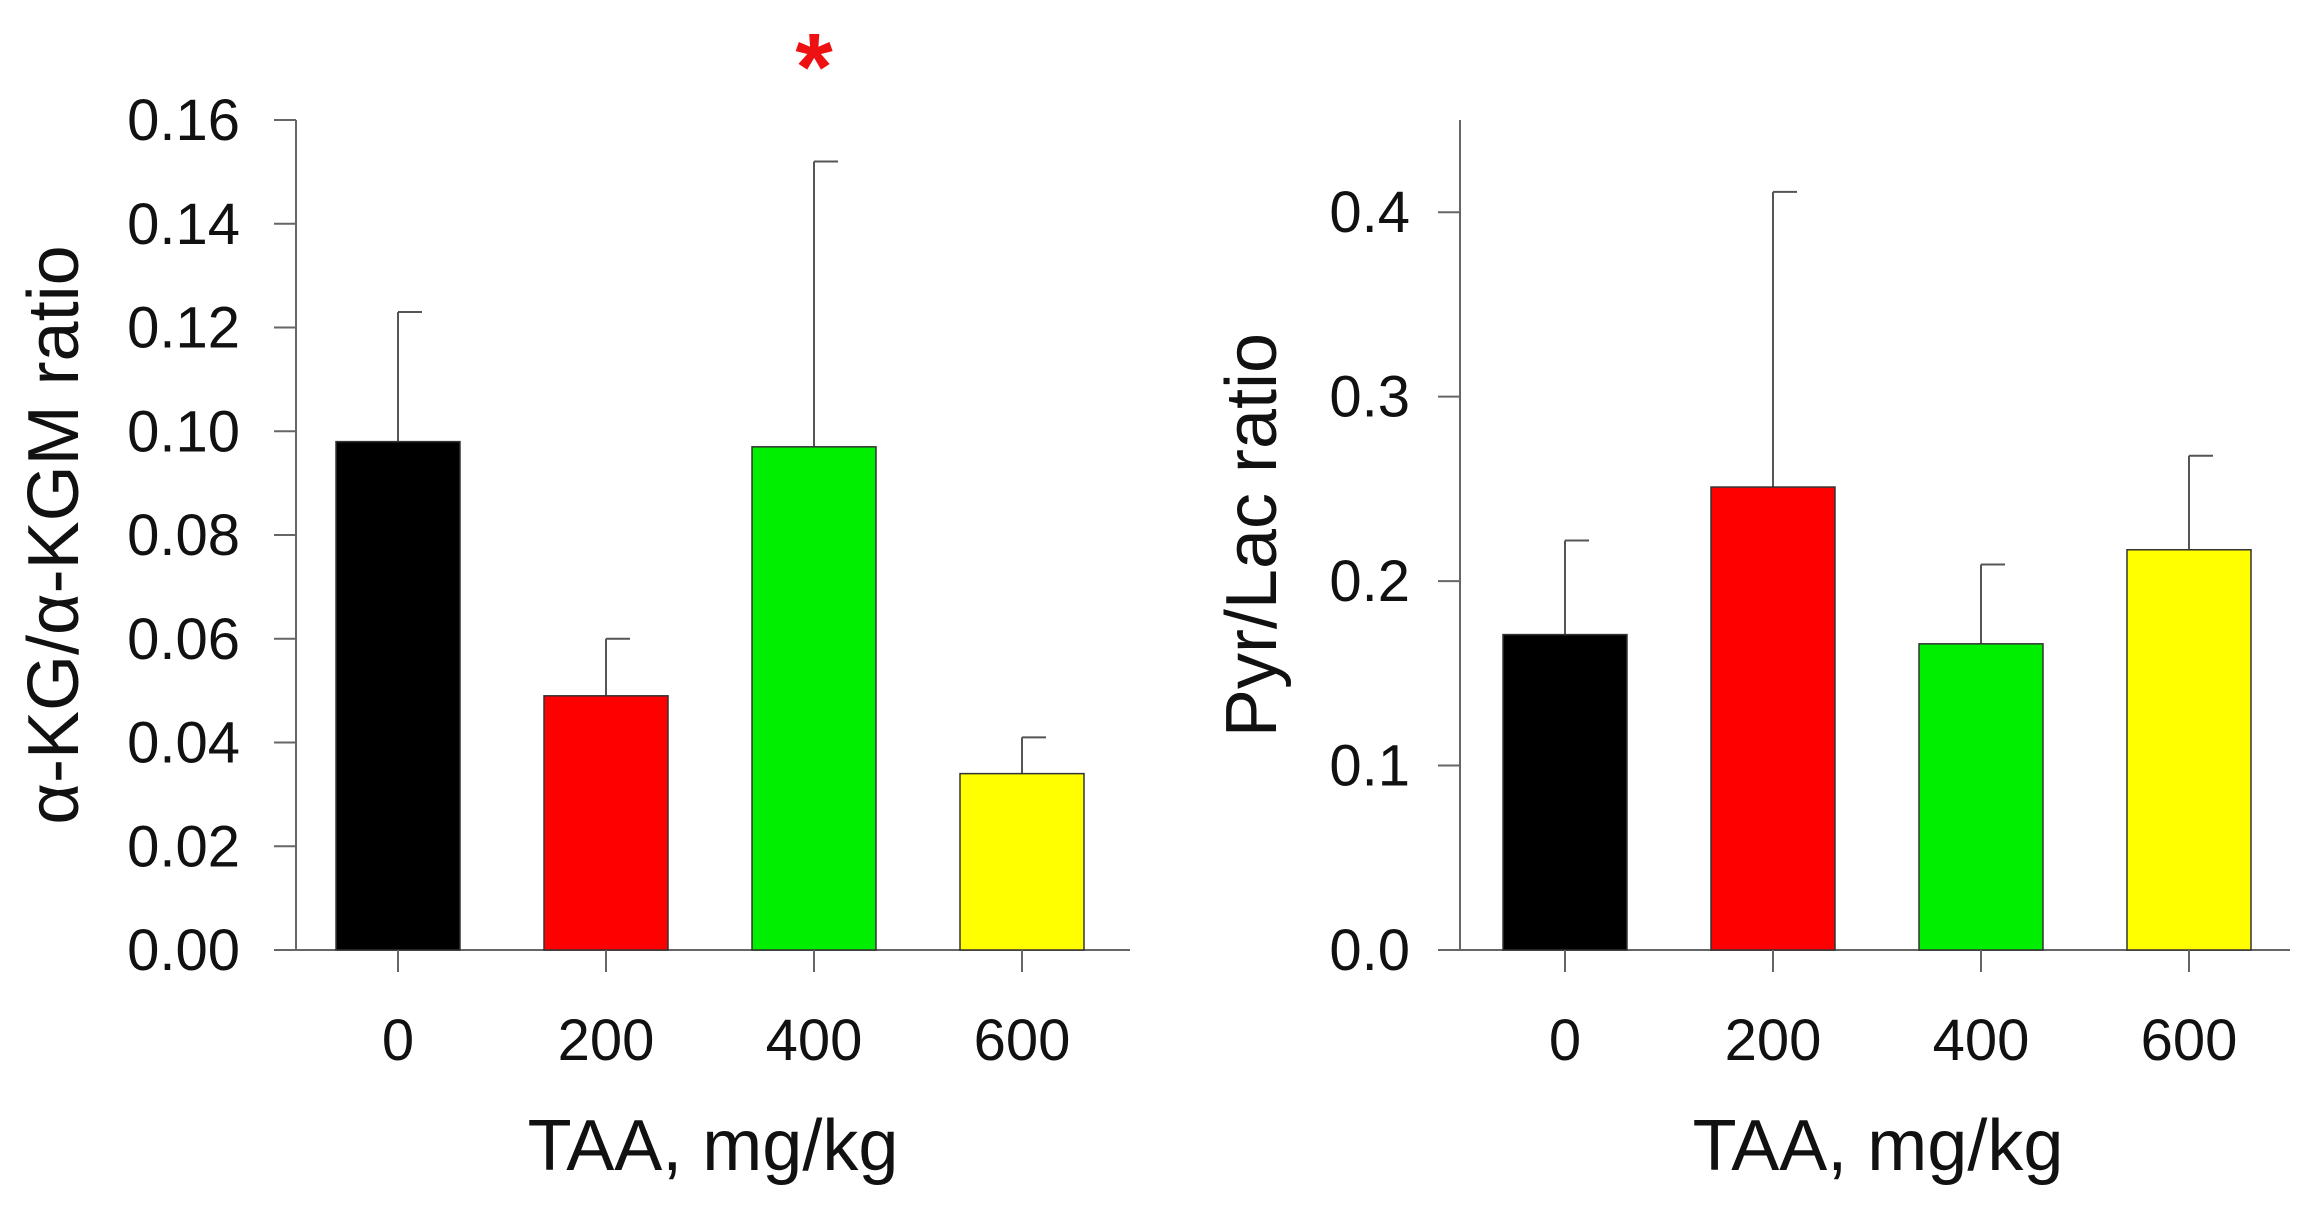 This screenshot has height=1218, width=2309. What do you see at coordinates (183, 120) in the screenshot?
I see `y-tick-label: 0.16` at bounding box center [183, 120].